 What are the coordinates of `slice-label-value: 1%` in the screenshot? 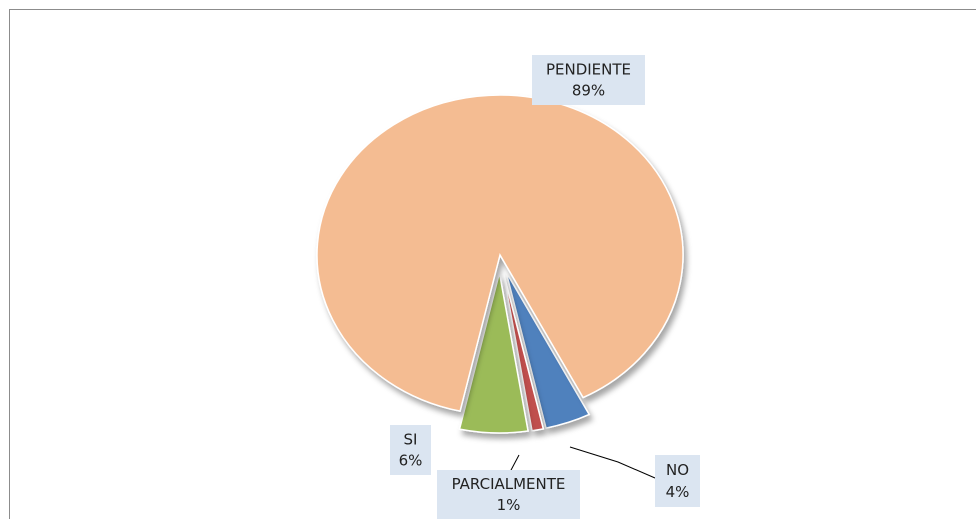 It's located at (509, 505).